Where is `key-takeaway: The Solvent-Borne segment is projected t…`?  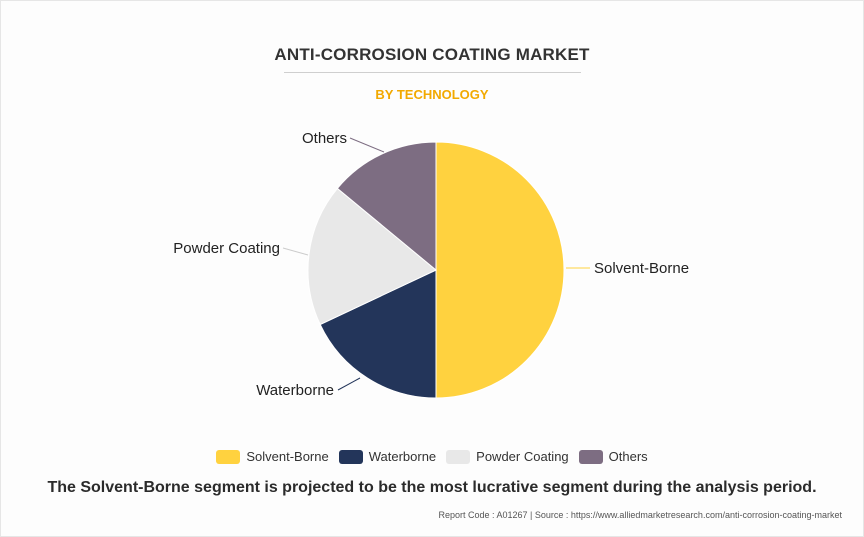 key-takeaway: The Solvent-Borne segment is projected t… is located at coordinates (432, 487).